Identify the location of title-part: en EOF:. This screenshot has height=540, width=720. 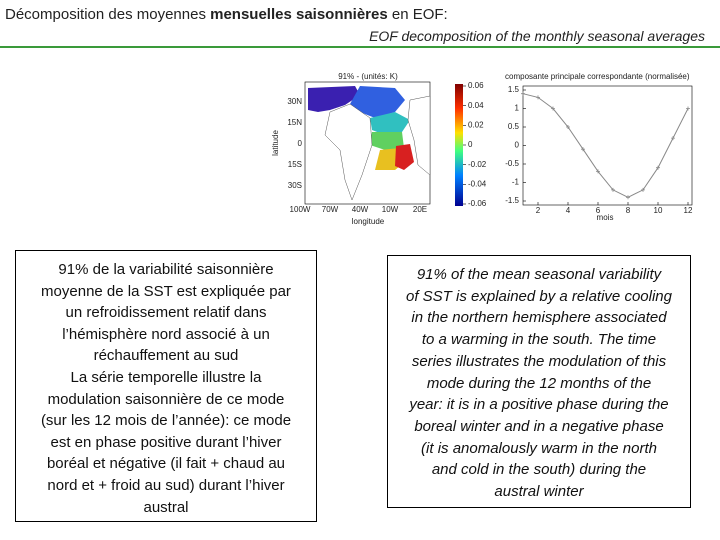
(417, 14).